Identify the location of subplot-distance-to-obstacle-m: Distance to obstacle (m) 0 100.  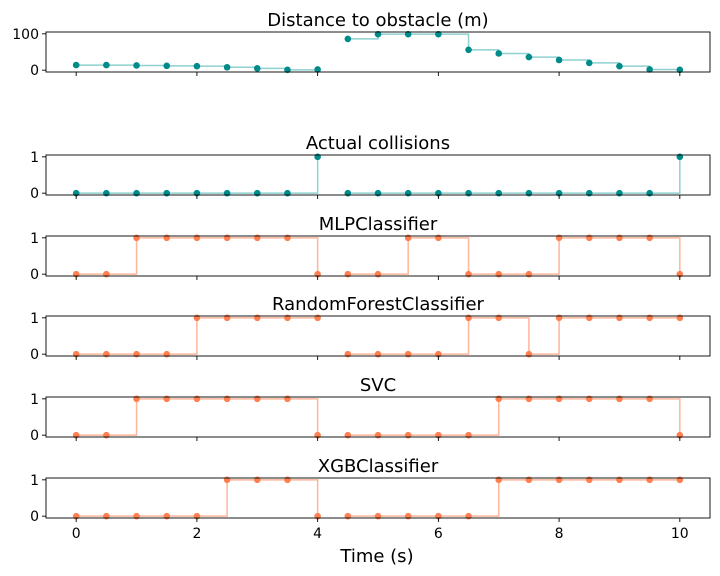
(361, 44).